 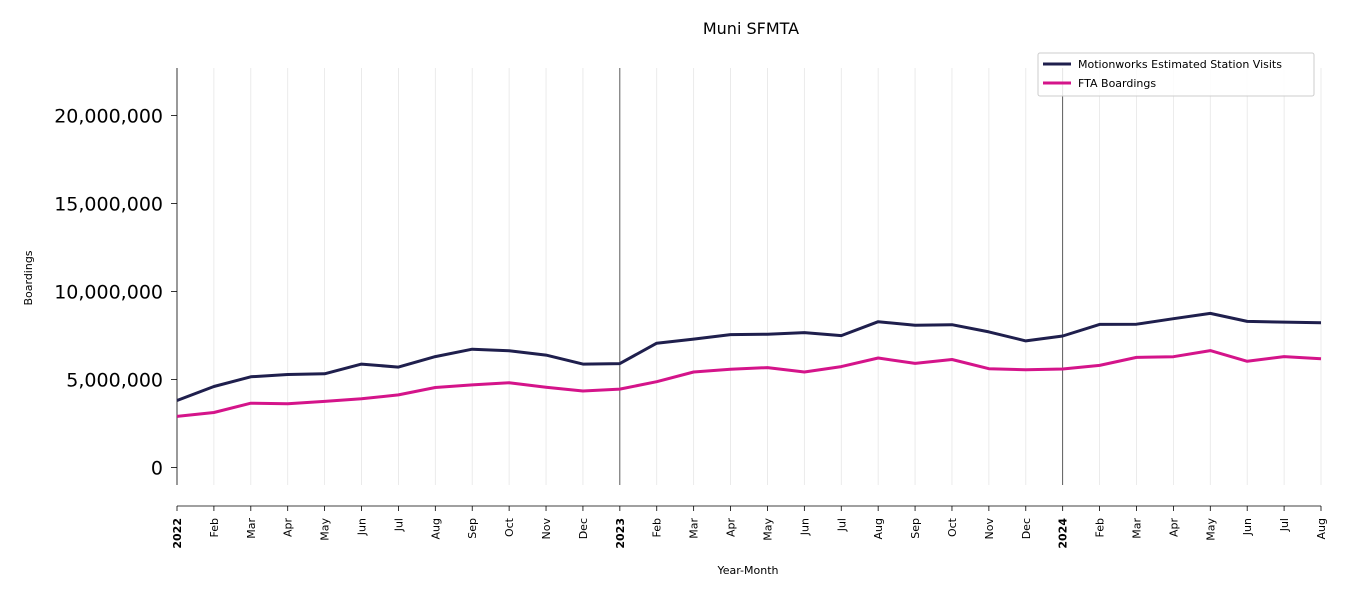 I want to click on y-ticks: 0 5,000,000 10,000,000 15,000,000 20,000,000, so click(x=115, y=292).